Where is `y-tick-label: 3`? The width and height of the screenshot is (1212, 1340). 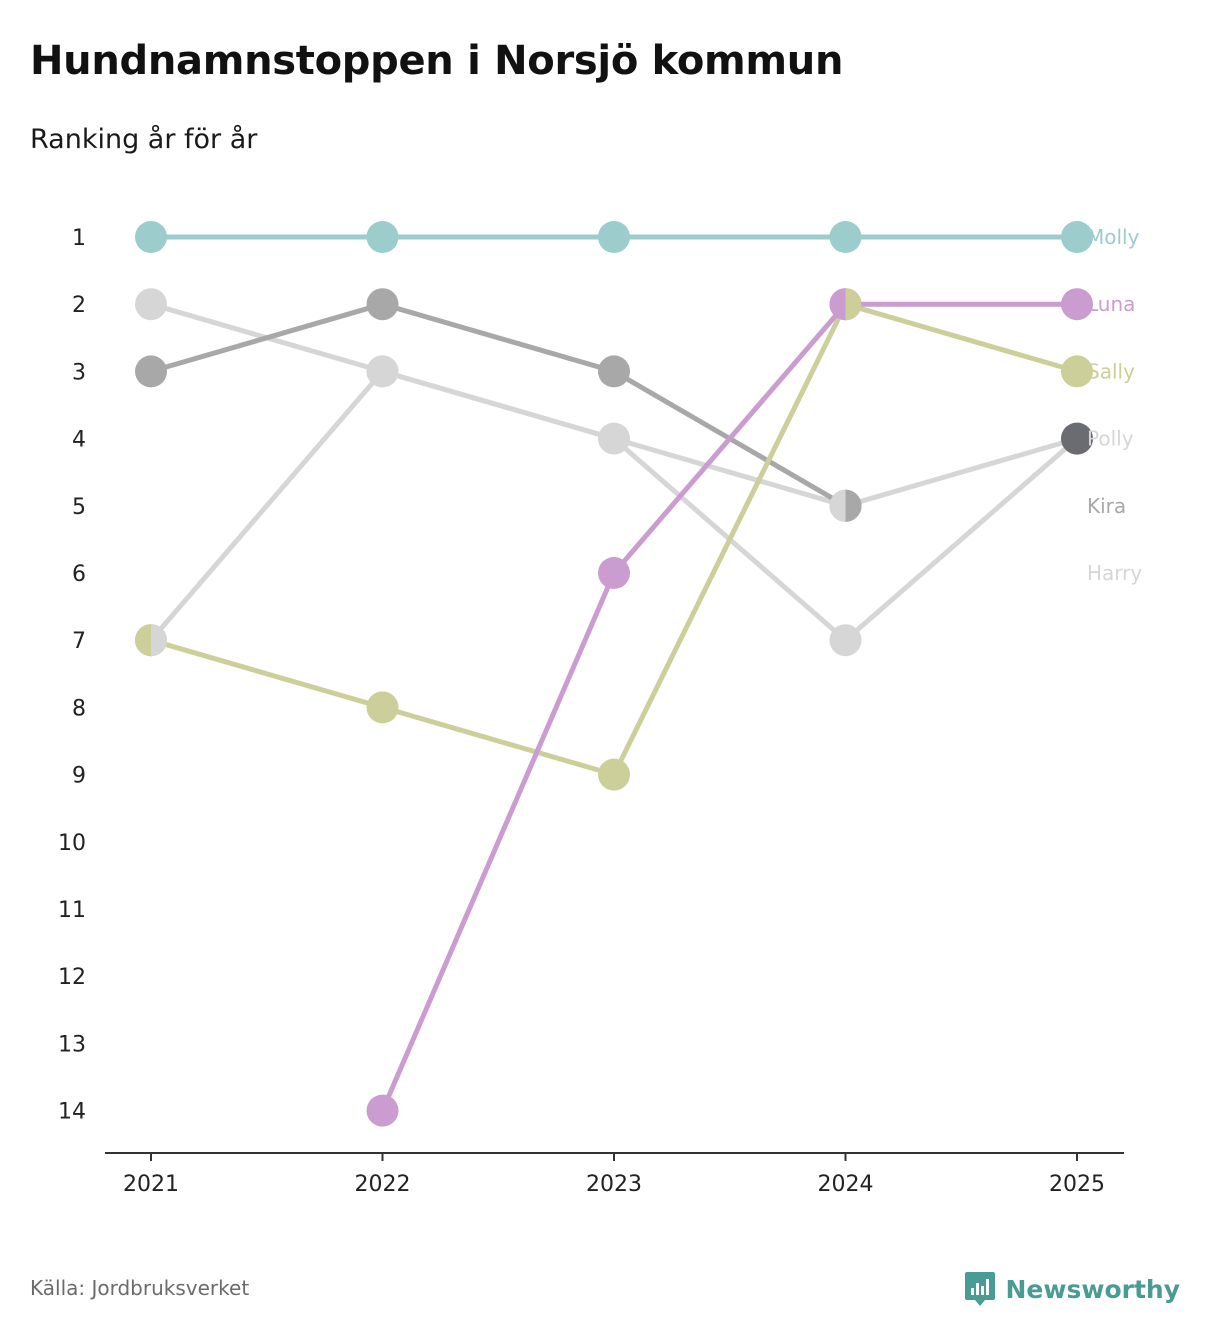
y-tick-label: 3 is located at coordinates (79, 372).